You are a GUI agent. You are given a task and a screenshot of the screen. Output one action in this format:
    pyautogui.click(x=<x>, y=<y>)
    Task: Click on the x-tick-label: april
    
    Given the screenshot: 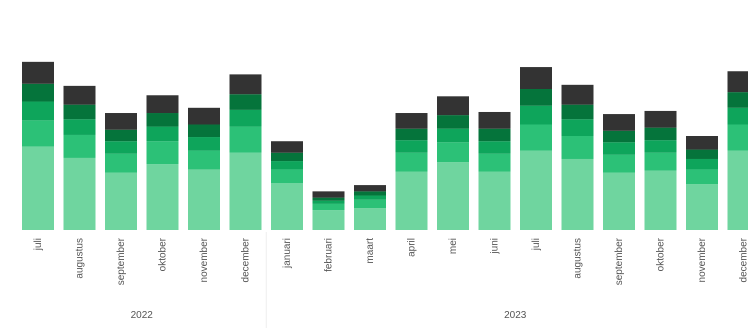 What is the action you would take?
    pyautogui.click(x=412, y=247)
    